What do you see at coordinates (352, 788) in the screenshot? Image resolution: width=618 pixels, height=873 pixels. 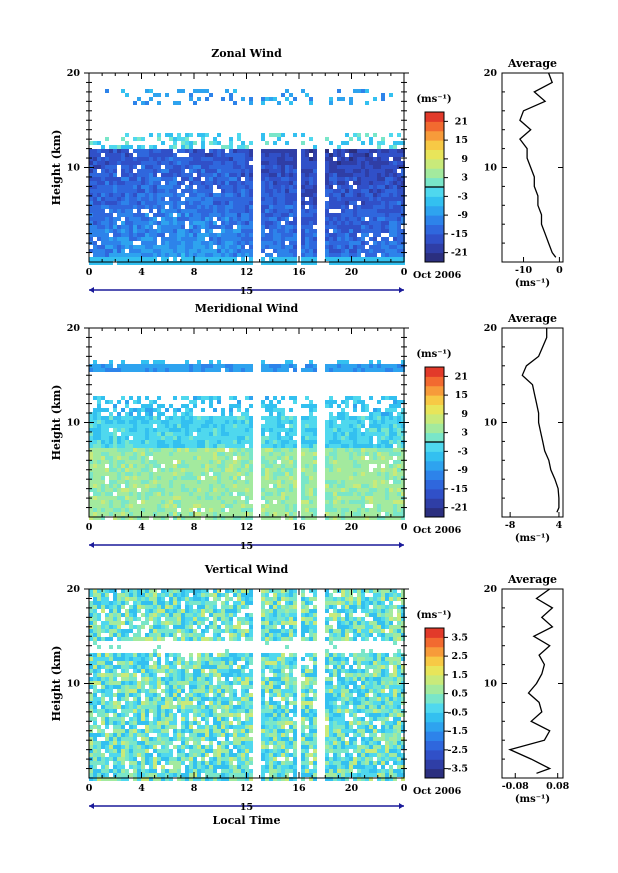 I see `x-tick-label: 20` at bounding box center [352, 788].